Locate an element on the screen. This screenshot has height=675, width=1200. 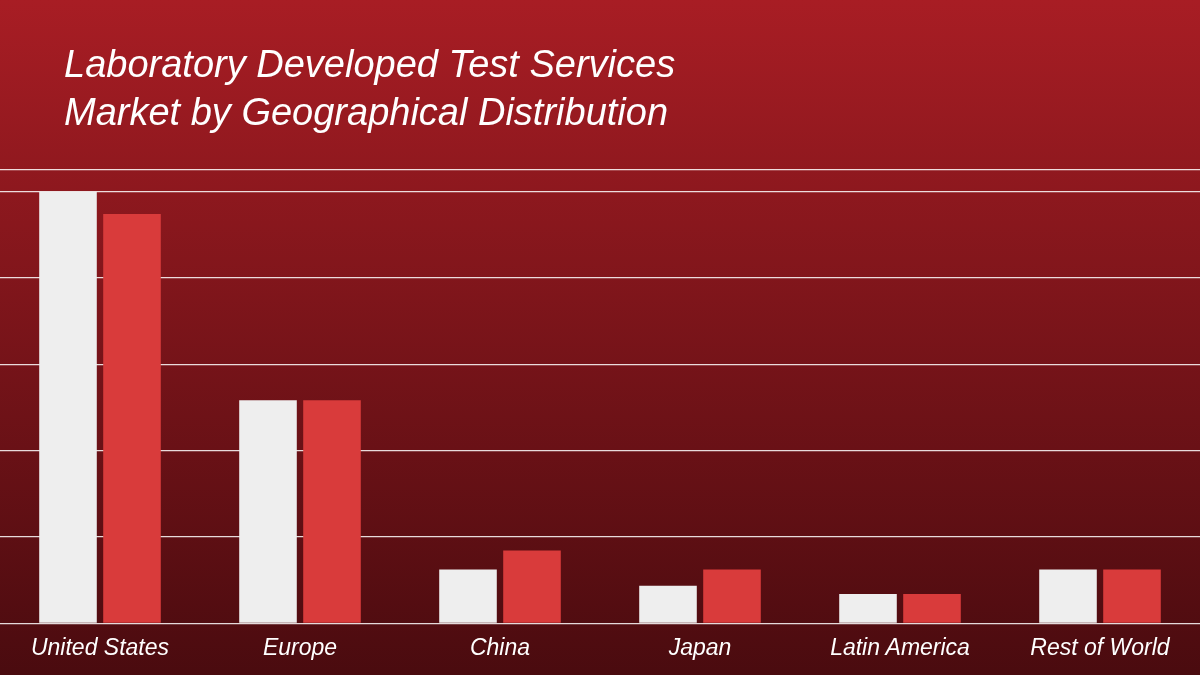
chart-title: Laboratory Developed Test Services Market by Geographical Distribution is located at coordinates (370, 88).